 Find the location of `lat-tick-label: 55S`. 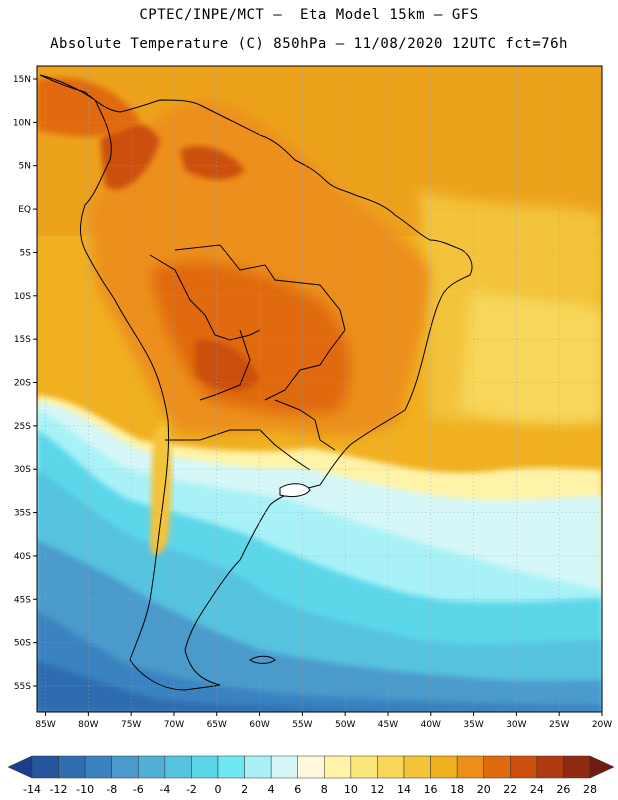

lat-tick-label: 55S is located at coordinates (22, 687).